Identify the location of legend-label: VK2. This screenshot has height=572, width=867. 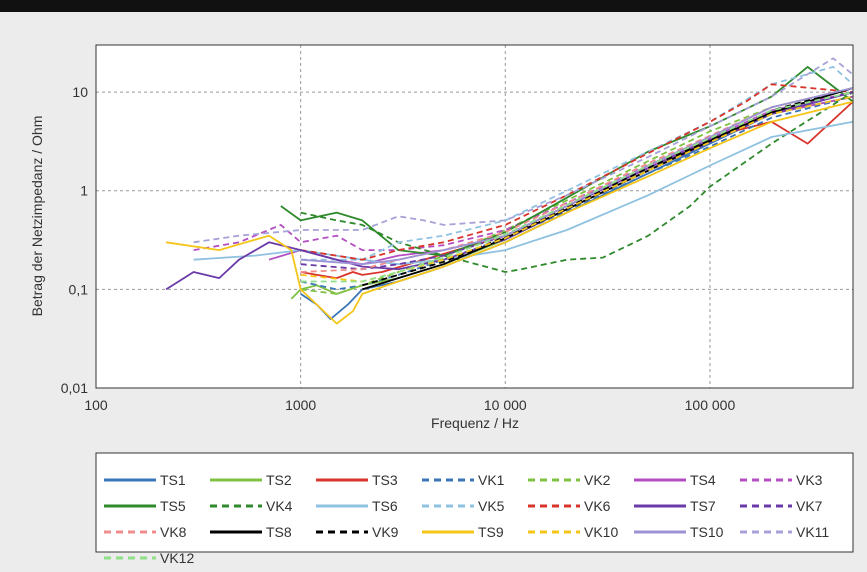
(597, 480).